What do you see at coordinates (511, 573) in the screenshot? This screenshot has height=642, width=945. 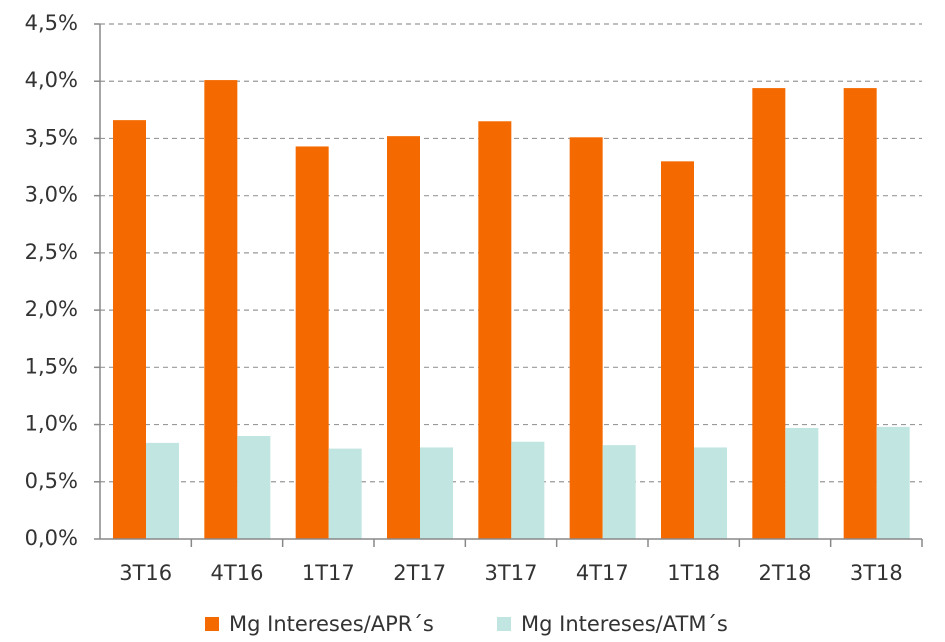 I see `x-tick-label: 3T17` at bounding box center [511, 573].